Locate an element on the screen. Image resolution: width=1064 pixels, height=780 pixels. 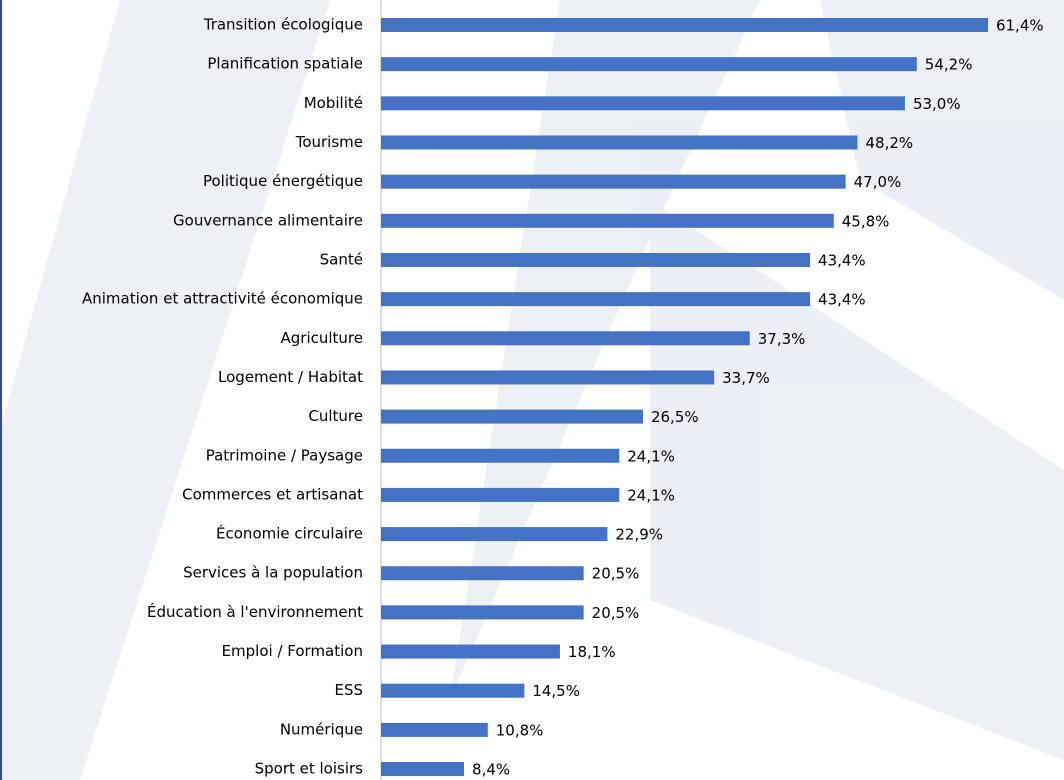
category-label: Services à la population is located at coordinates (273, 573).